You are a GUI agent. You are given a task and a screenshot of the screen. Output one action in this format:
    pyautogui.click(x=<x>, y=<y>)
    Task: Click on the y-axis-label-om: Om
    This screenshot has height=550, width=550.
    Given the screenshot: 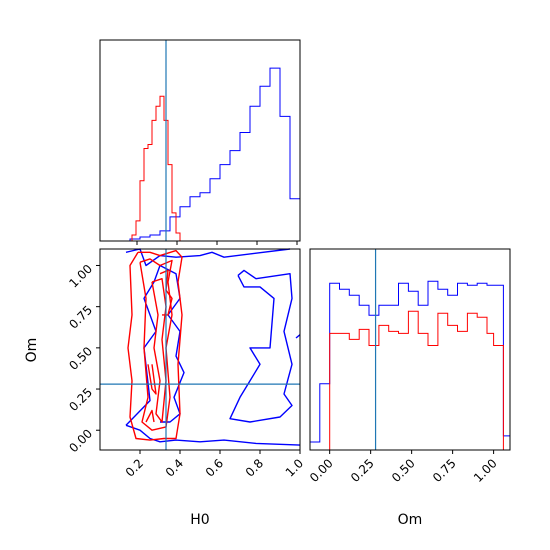 What is the action you would take?
    pyautogui.click(x=32, y=350)
    